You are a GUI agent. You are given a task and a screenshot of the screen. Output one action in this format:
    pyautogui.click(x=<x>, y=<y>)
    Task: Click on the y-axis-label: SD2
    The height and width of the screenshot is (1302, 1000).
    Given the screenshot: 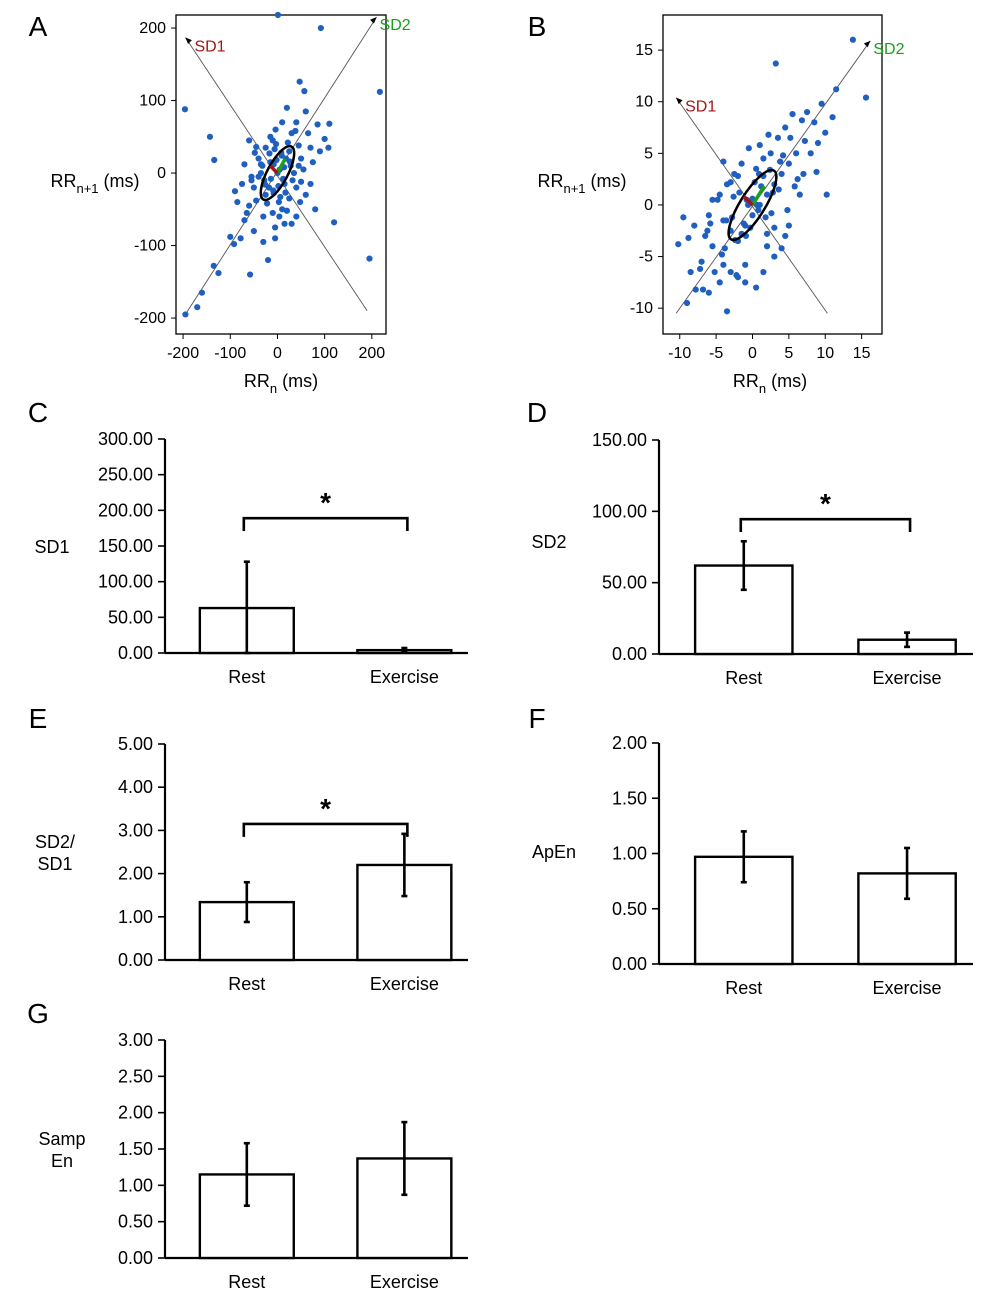 What is the action you would take?
    pyautogui.click(x=548, y=542)
    